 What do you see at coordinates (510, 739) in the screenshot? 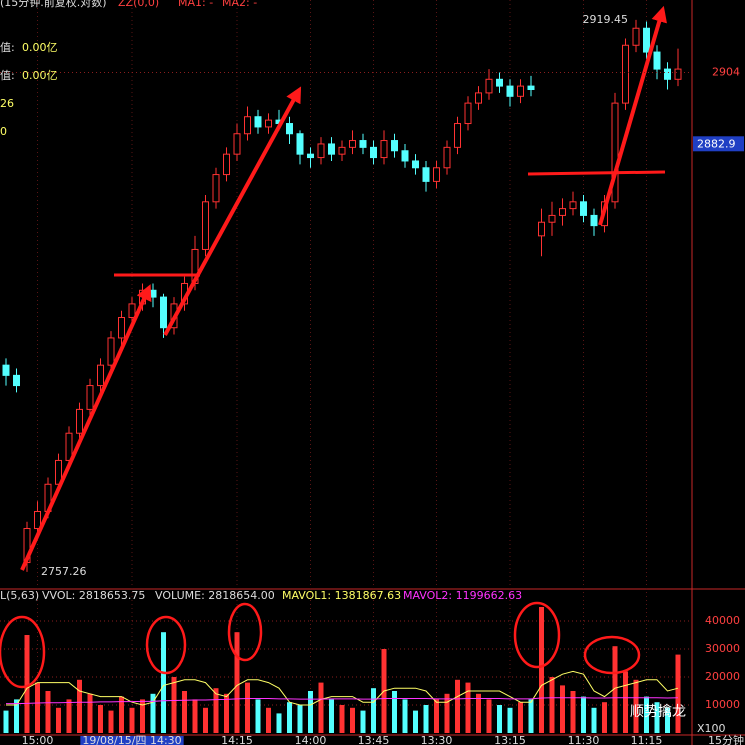
I see `x-tick-label: 13:15` at bounding box center [510, 739].